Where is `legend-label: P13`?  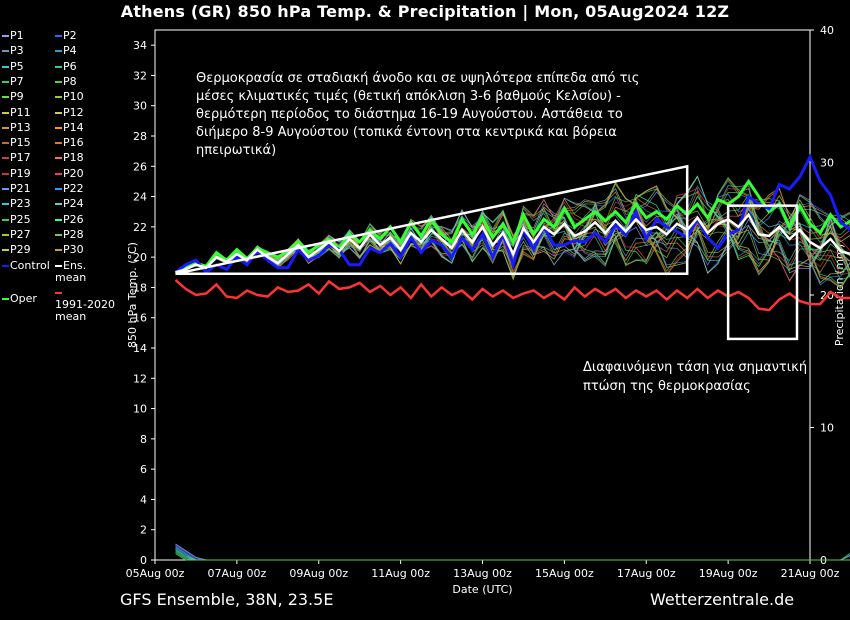 legend-label: P13 is located at coordinates (20, 127).